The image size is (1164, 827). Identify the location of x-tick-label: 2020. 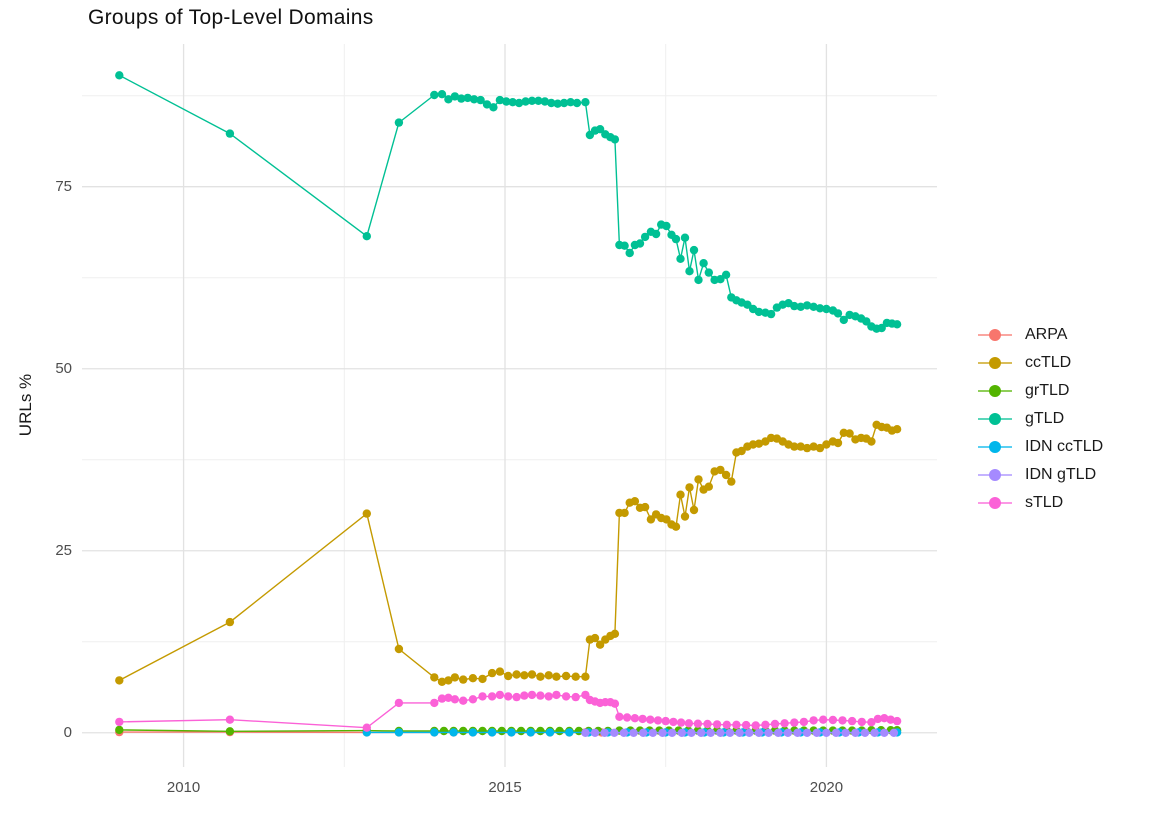
(826, 787).